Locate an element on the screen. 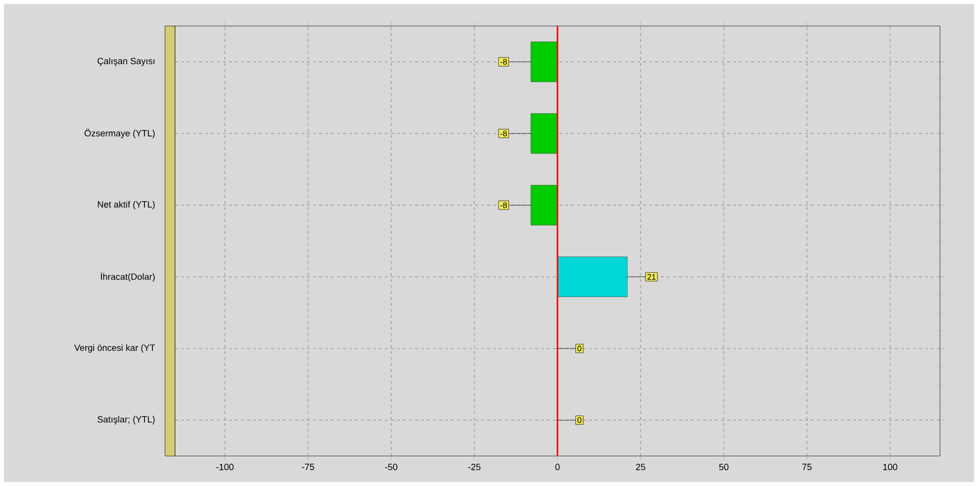  x-tick-label: 100 is located at coordinates (890, 467).